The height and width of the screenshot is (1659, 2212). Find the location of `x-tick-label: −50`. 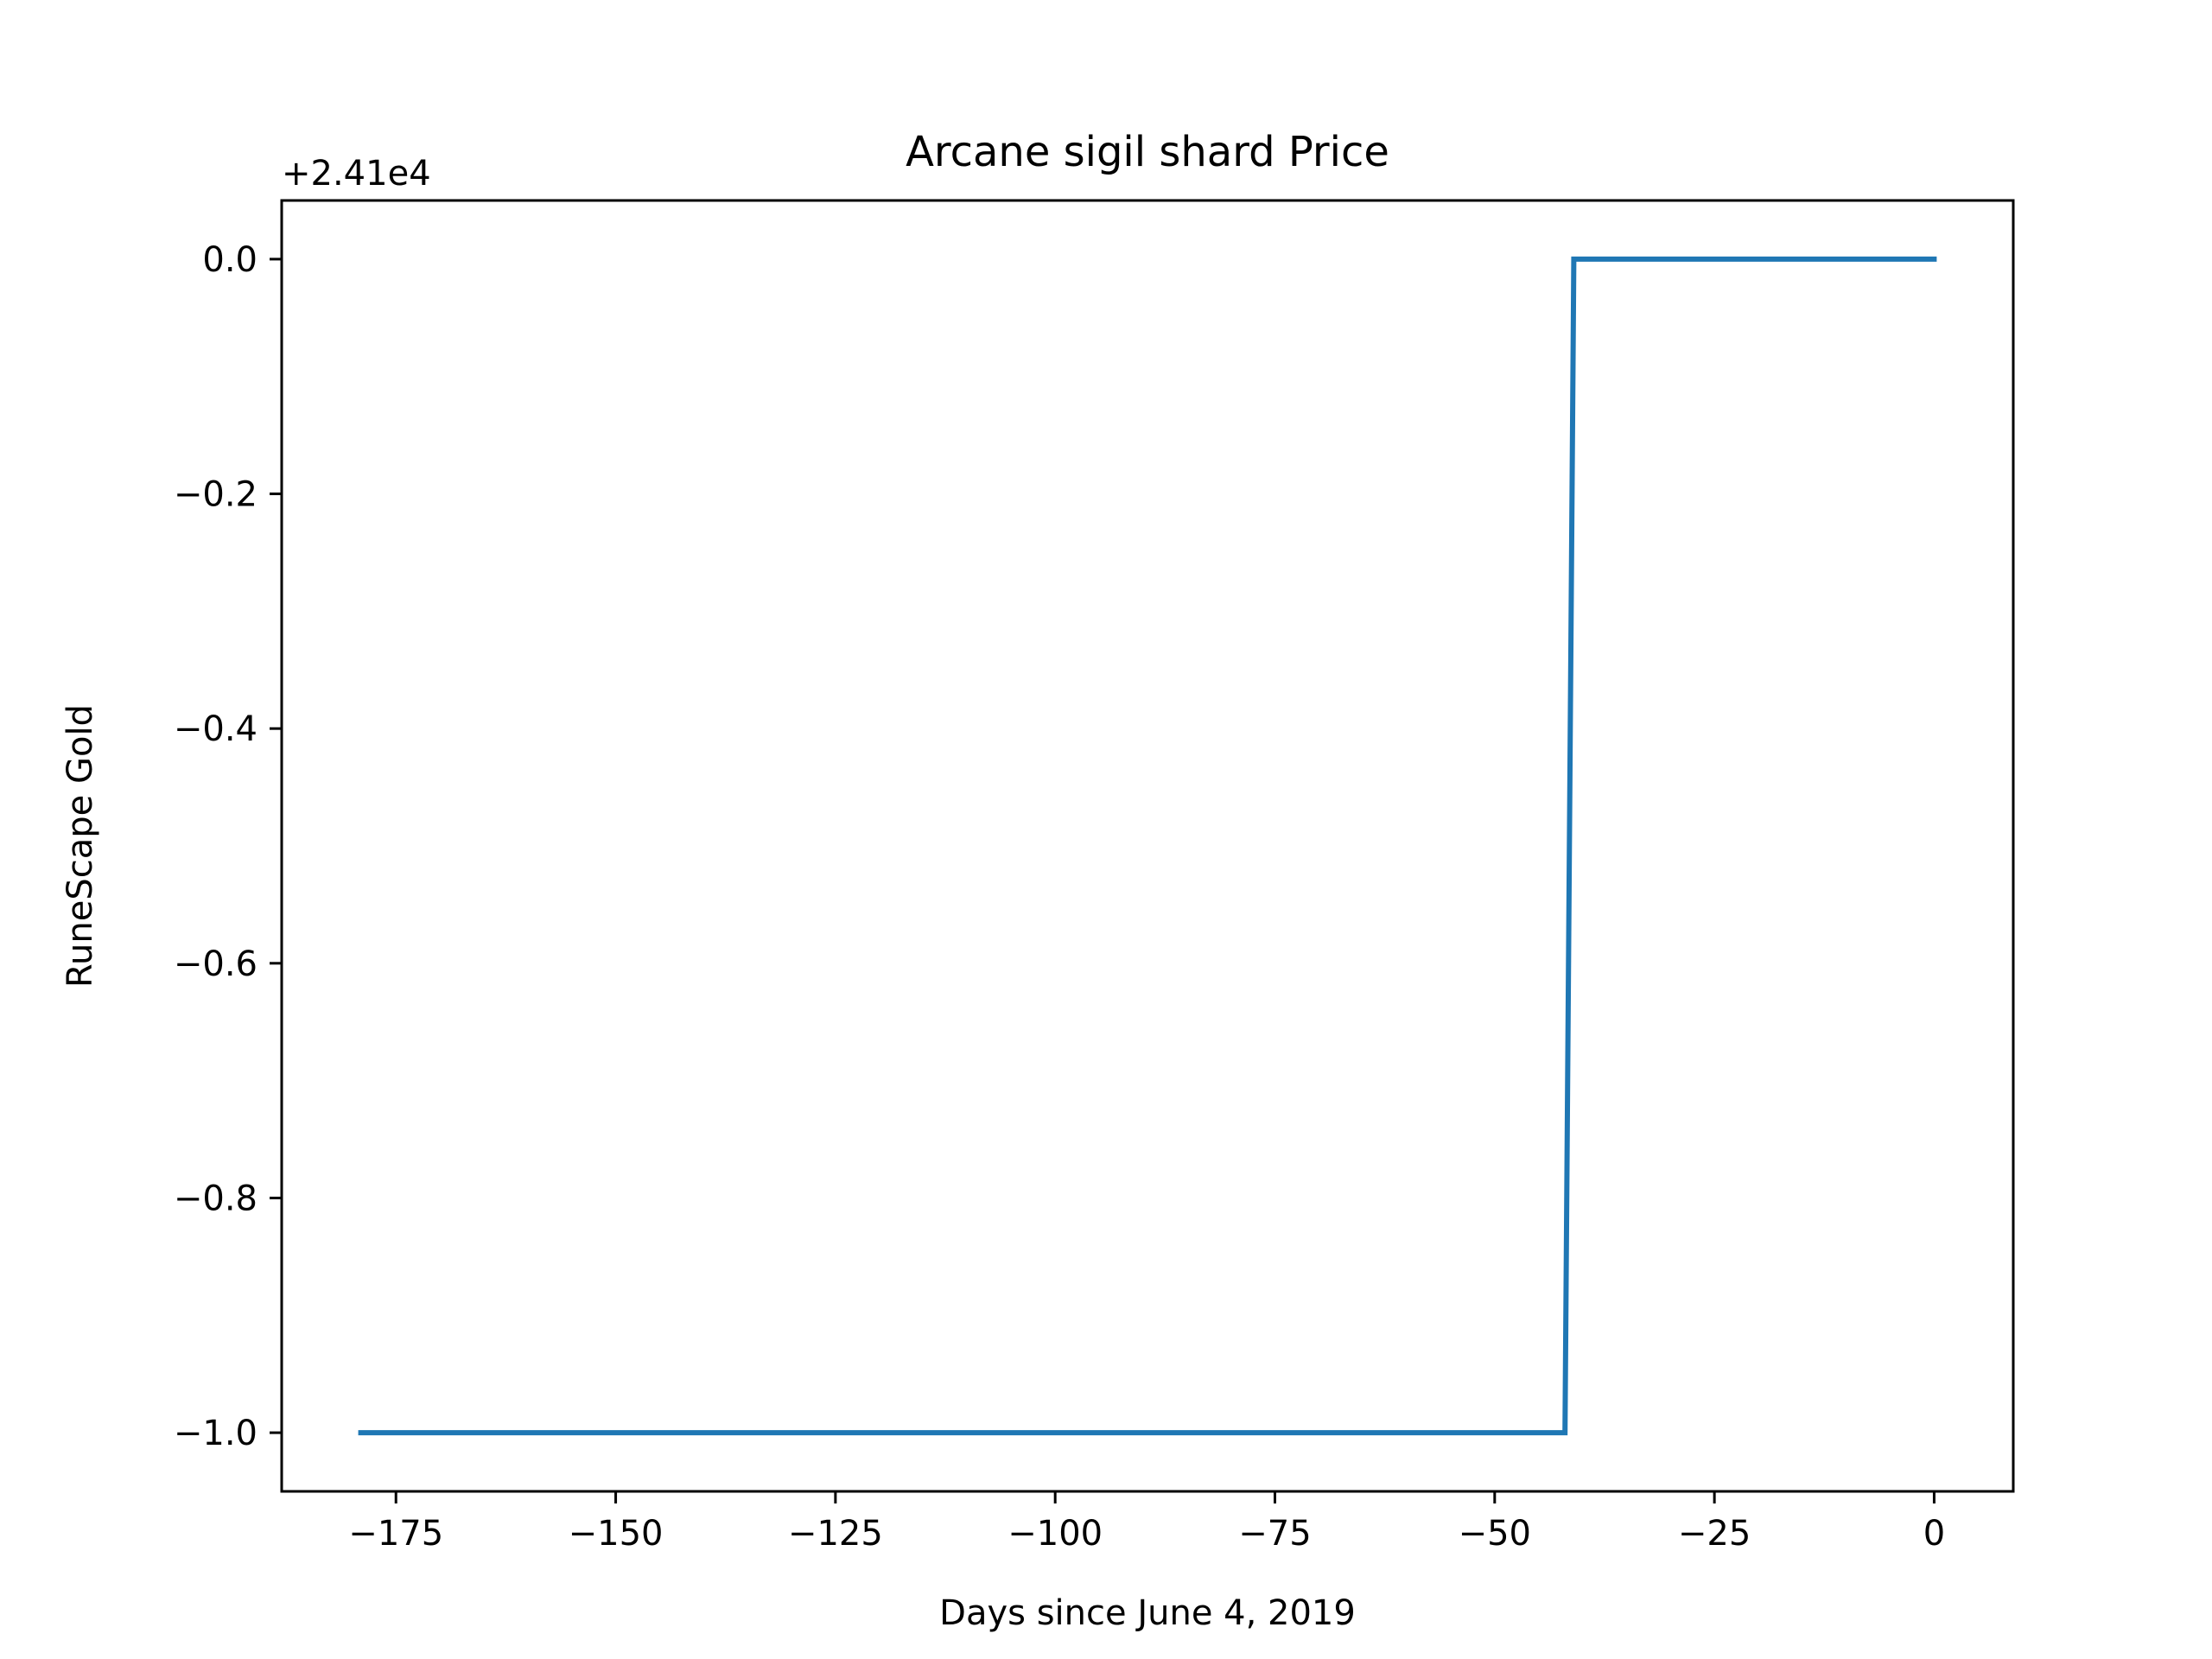

x-tick-label: −50 is located at coordinates (1495, 1534).